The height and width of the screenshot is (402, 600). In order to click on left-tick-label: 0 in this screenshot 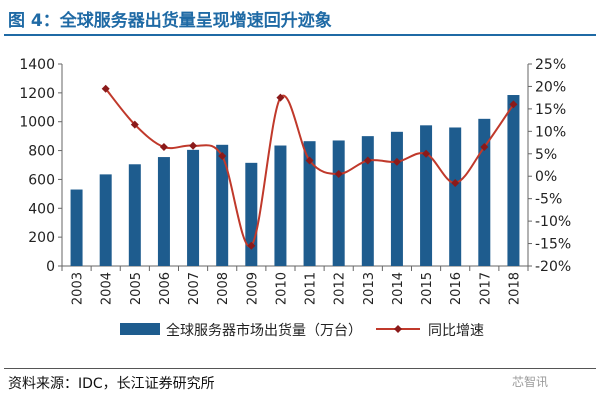, I will do `click(50, 267)`.